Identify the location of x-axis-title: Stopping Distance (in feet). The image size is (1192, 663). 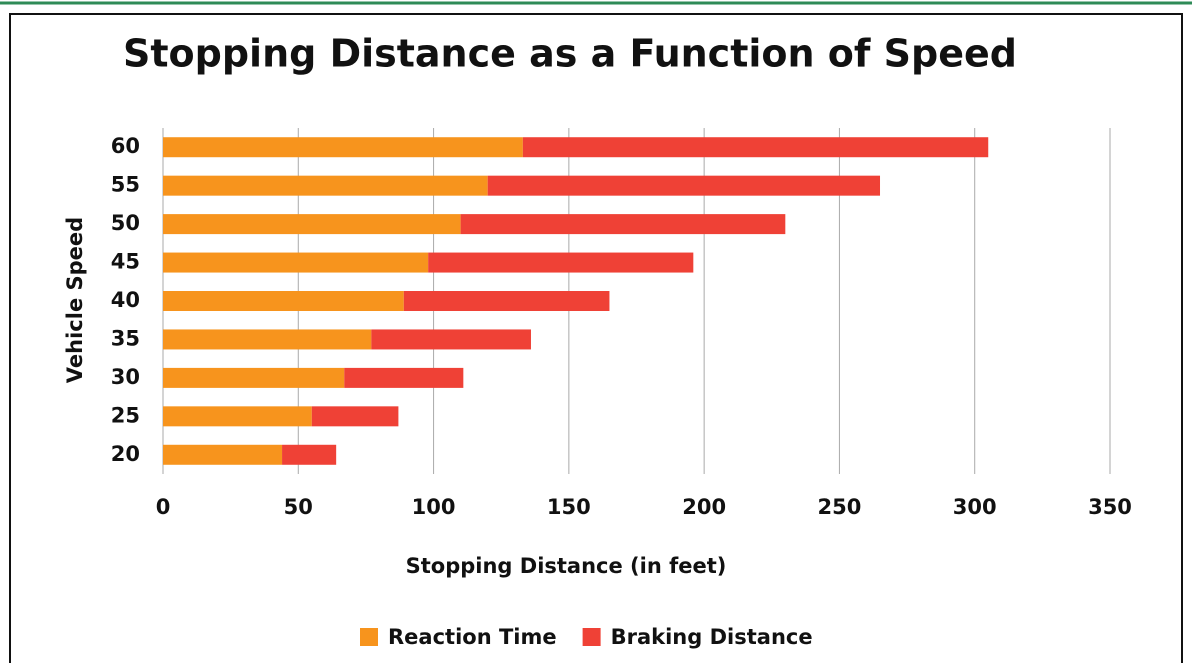
(566, 566).